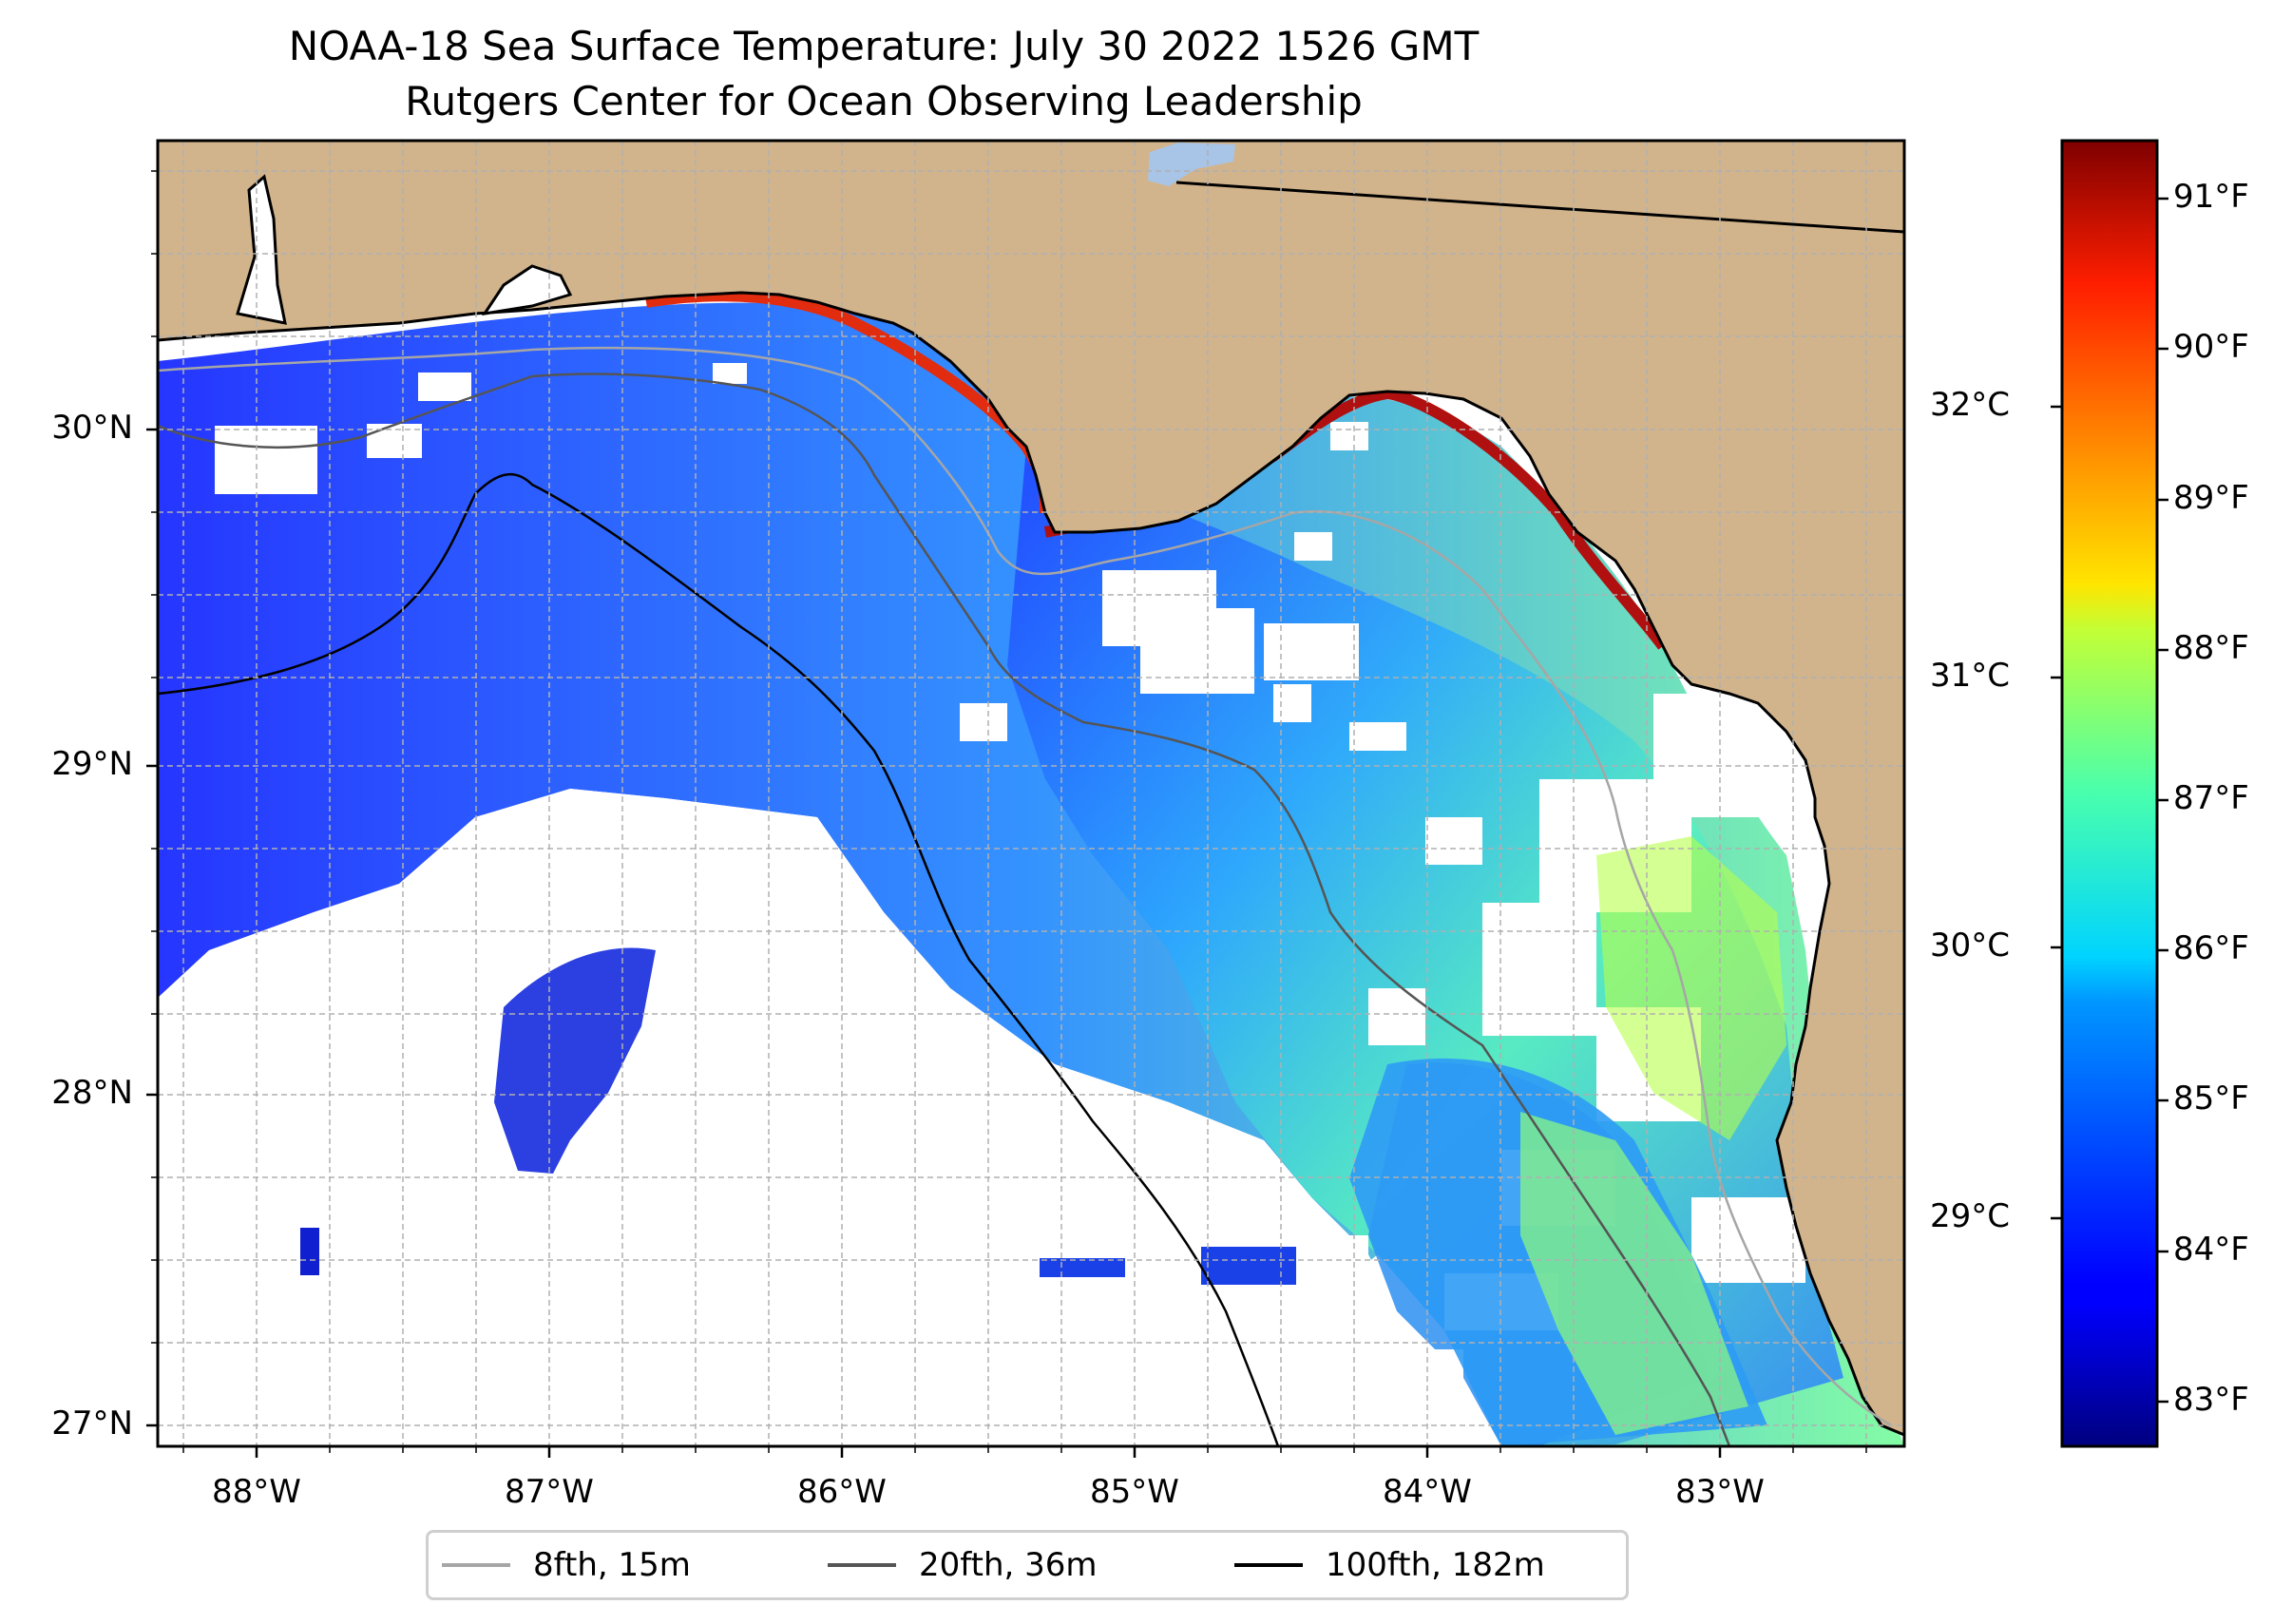 The height and width of the screenshot is (1624, 2292). Describe the element at coordinates (261, 249) in the screenshot. I see `bay-inlet` at that location.